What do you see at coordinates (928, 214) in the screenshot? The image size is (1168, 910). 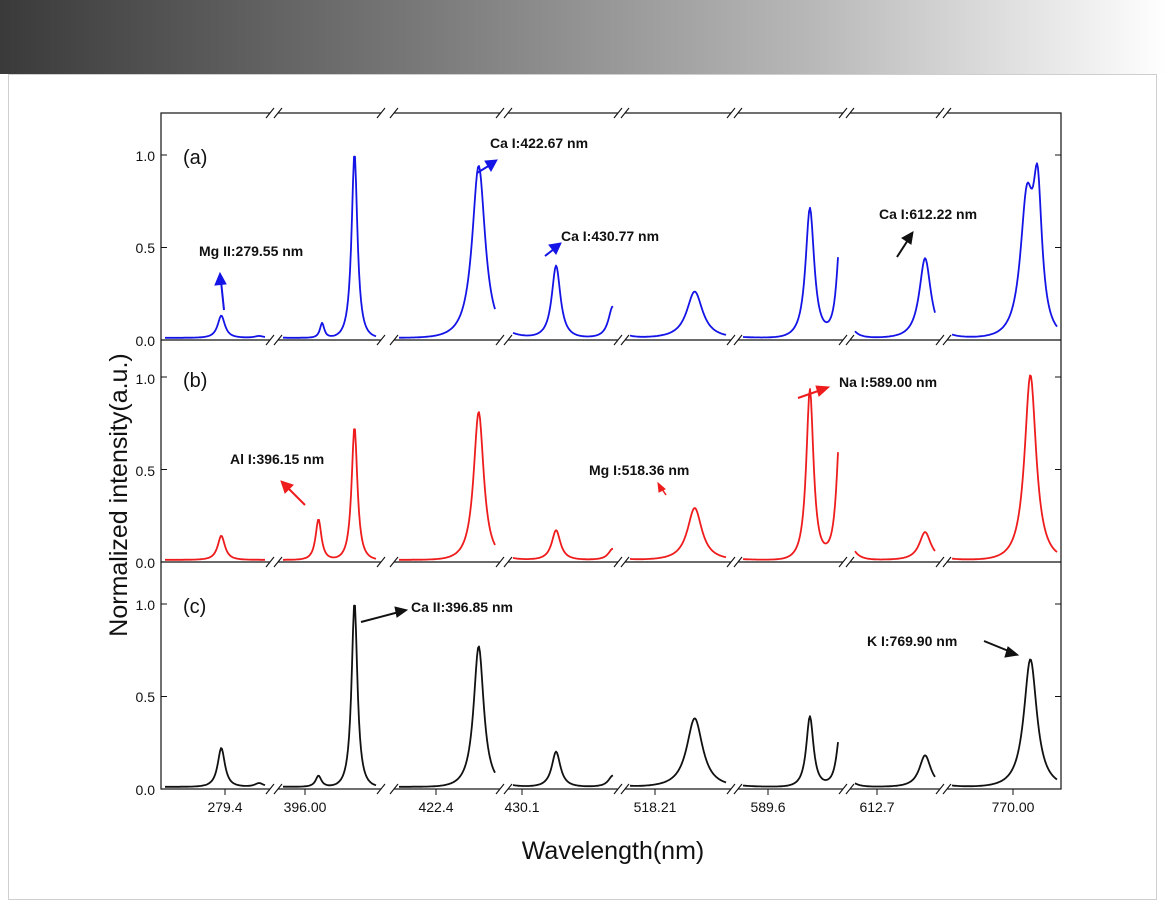 I see `annotation-ca-i-612: Ca I:612.22 nm` at bounding box center [928, 214].